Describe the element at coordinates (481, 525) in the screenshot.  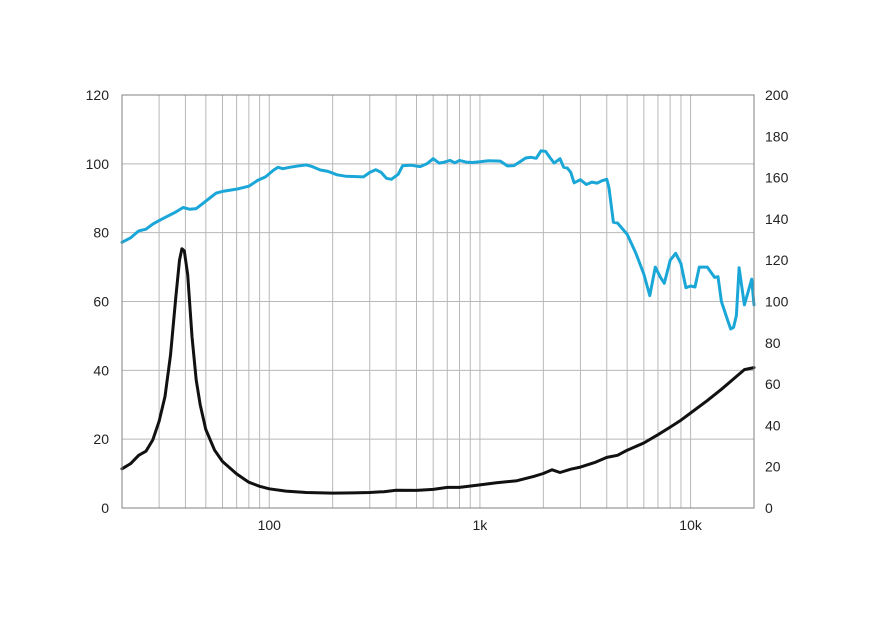
I see `x-tick-label: 1k` at that location.